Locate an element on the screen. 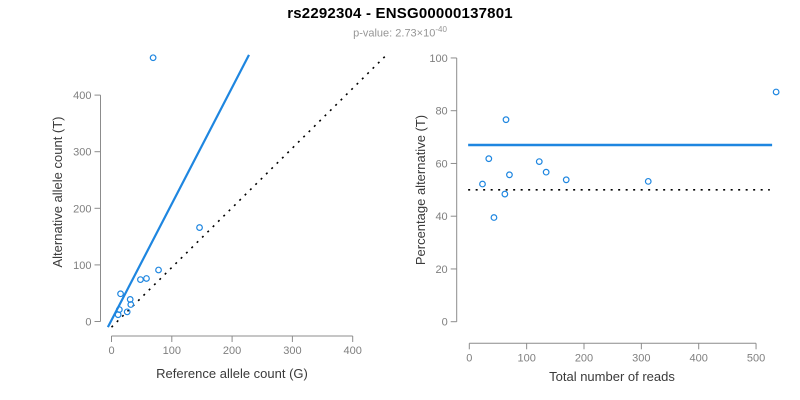  plot-subtitle: p-value: 2.73×10-40 is located at coordinates (400, 32).